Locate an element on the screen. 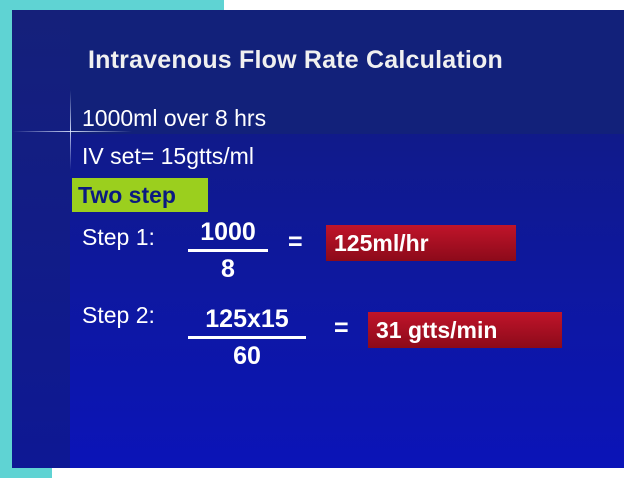 This screenshot has width=638, height=478. frame-accent-bottom is located at coordinates (26, 472).